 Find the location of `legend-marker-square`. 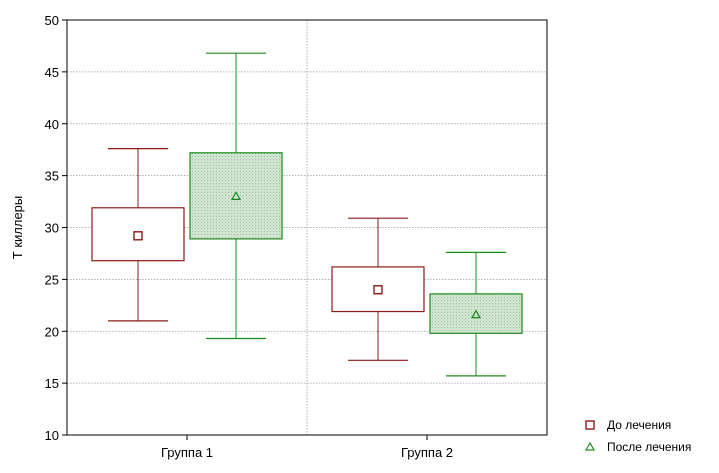

legend-marker-square is located at coordinates (590, 425).